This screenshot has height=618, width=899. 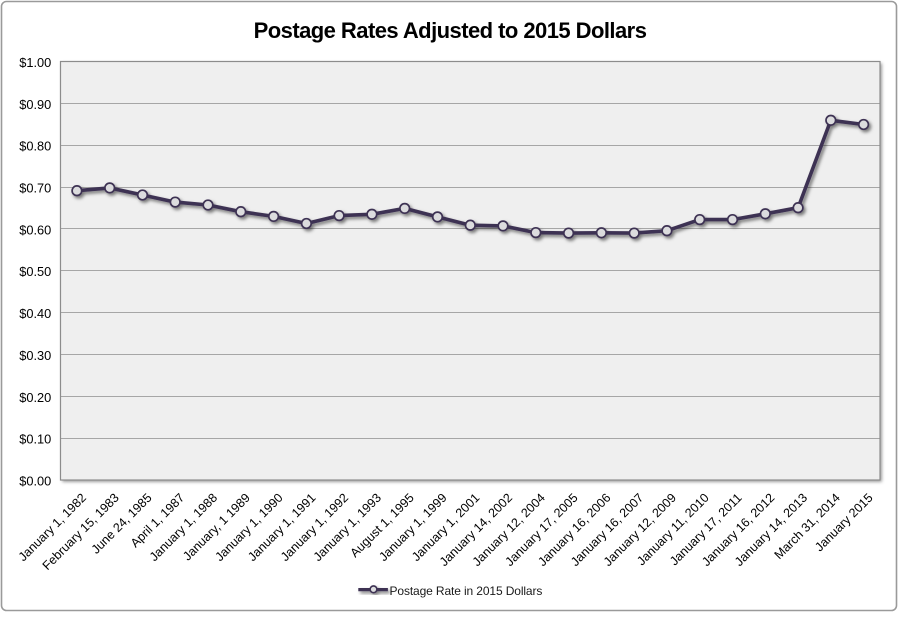 I want to click on svg-text: $0.40, so click(x=35, y=313).